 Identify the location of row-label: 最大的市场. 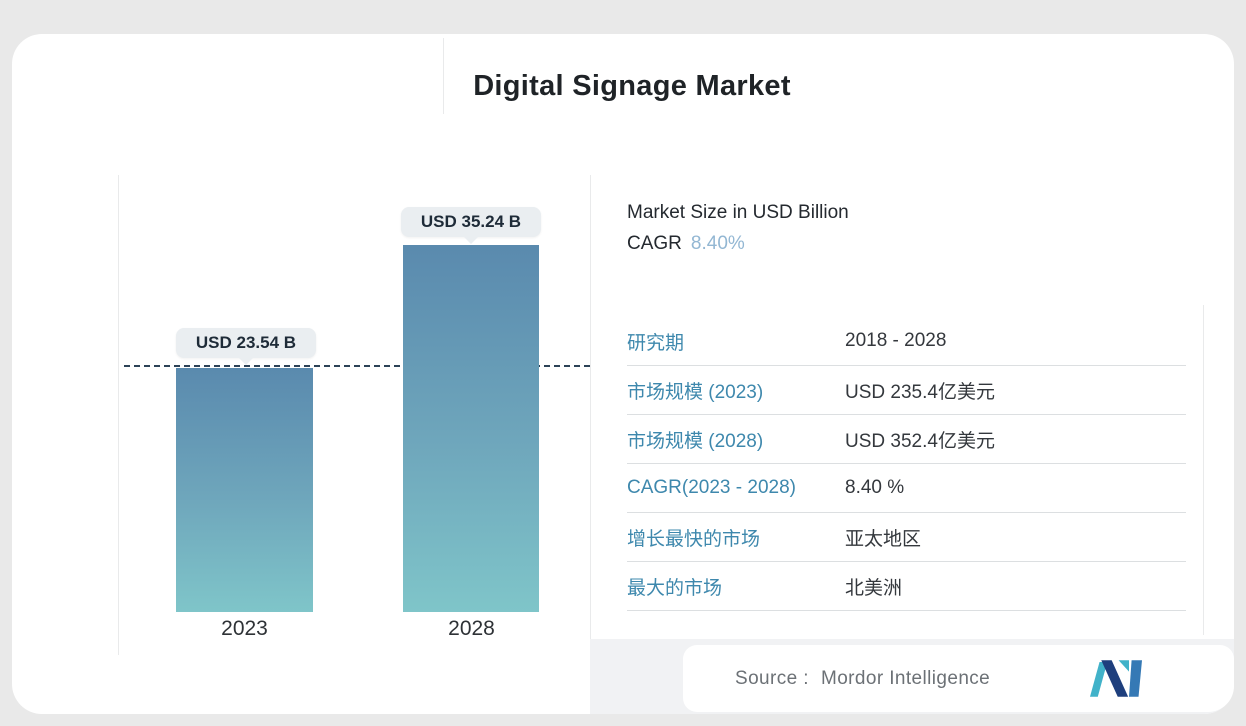
(675, 588).